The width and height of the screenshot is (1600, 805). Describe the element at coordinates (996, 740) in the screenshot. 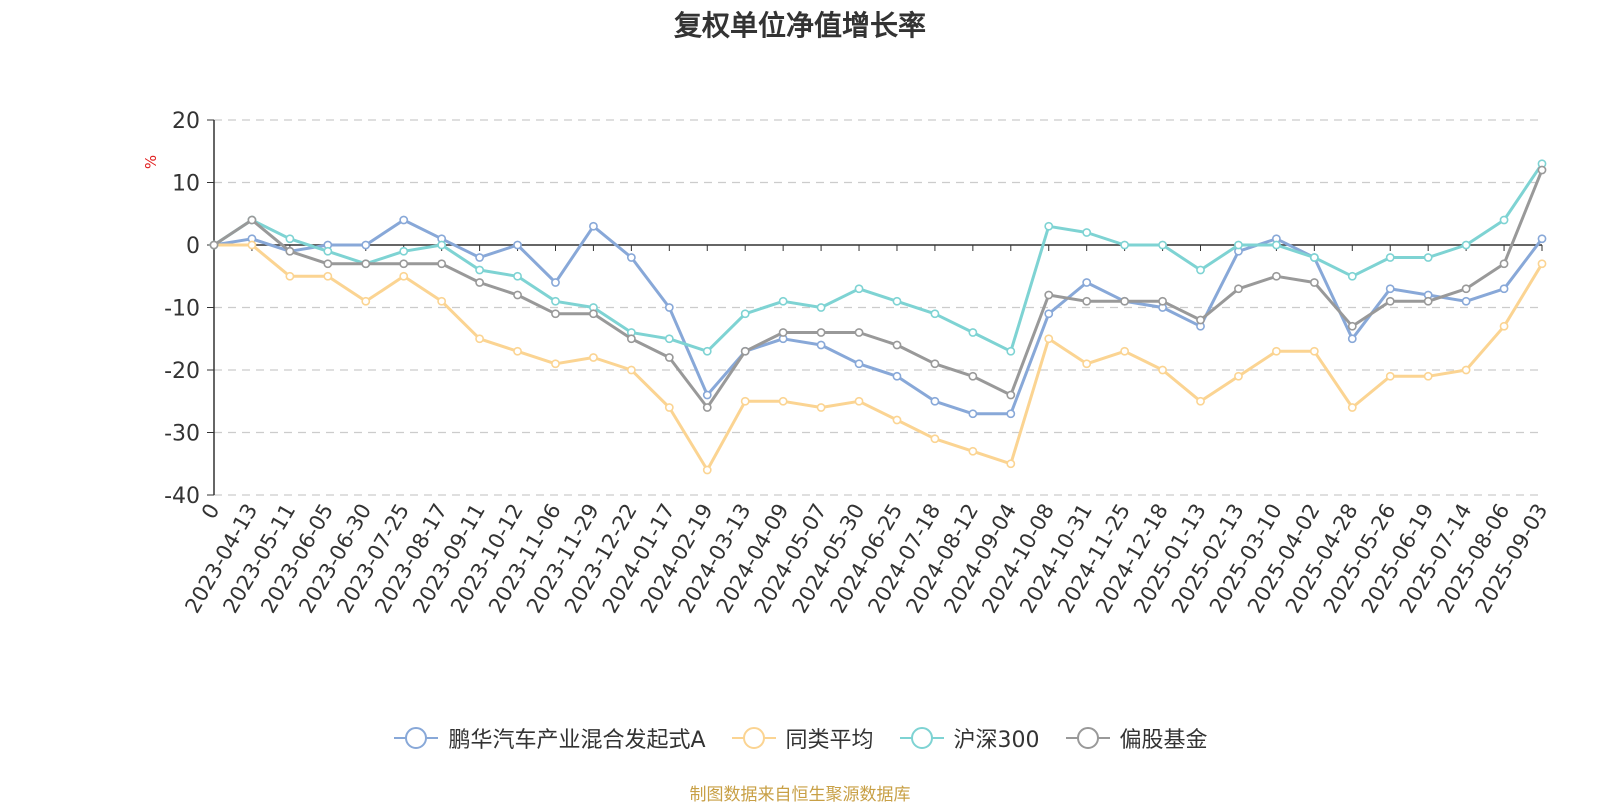

I see `legend-label: 沪深300` at that location.